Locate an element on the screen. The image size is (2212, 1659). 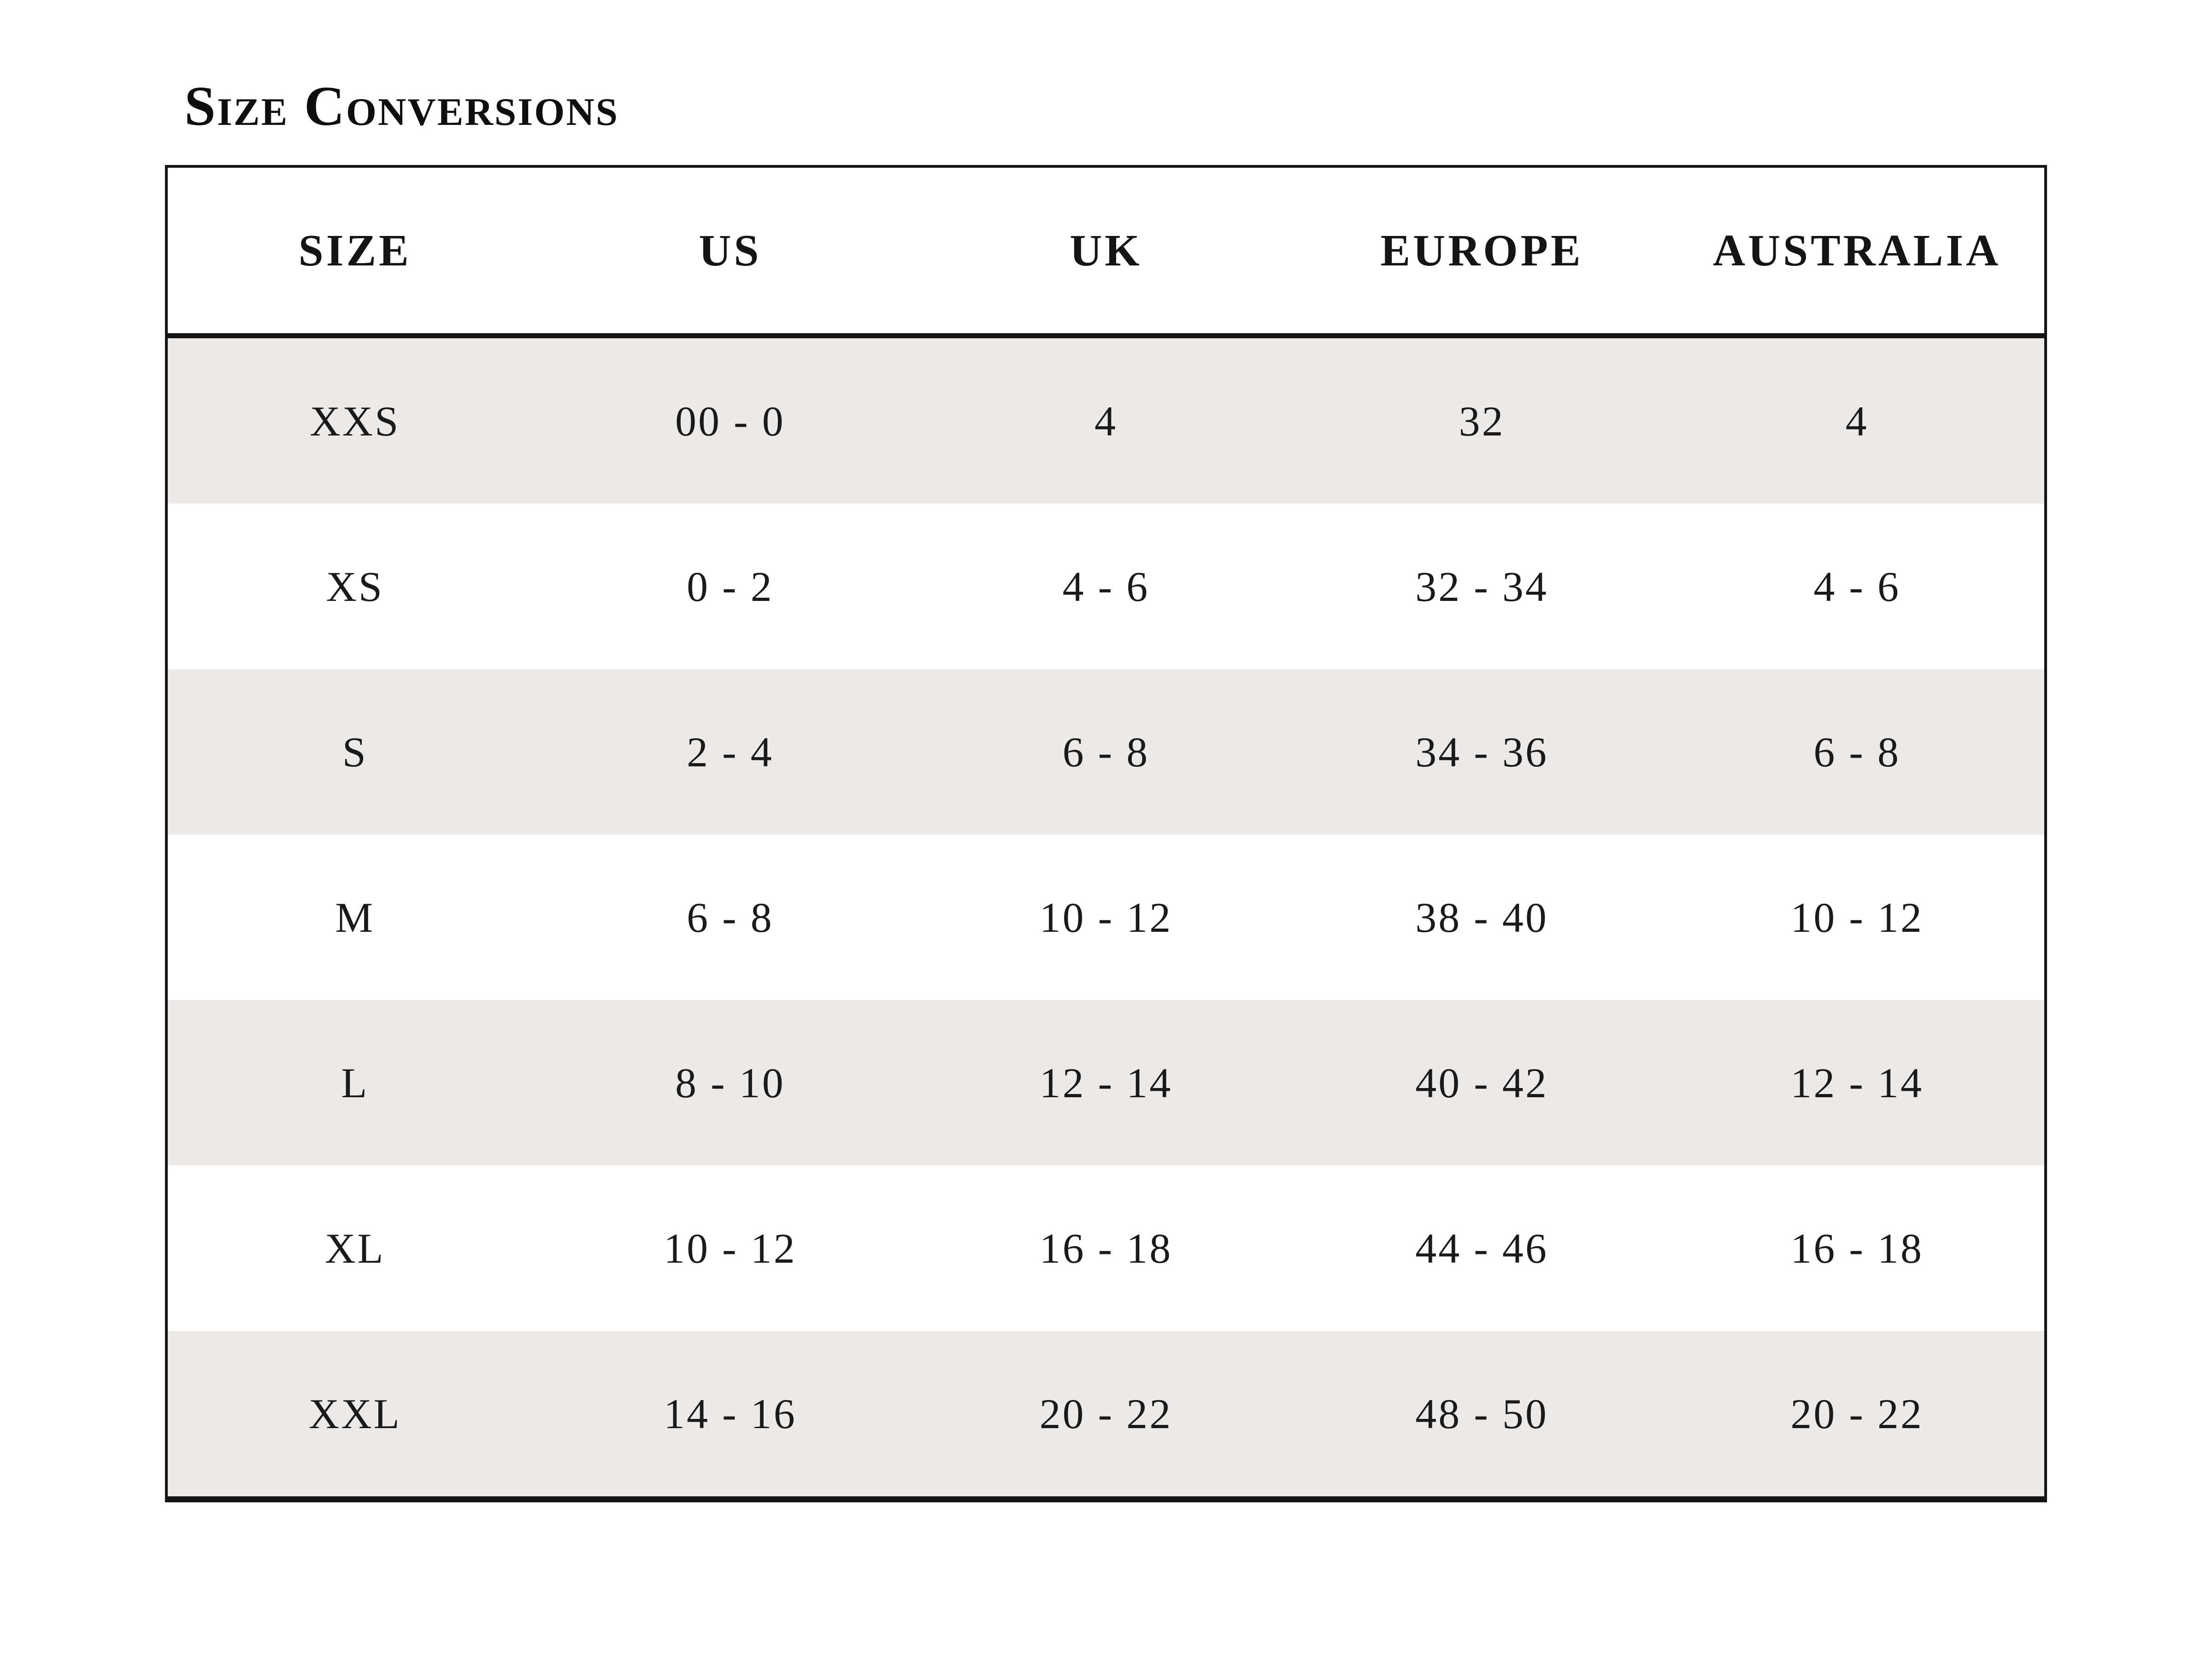
australia-cell: 6 - 8 is located at coordinates (1856, 752).